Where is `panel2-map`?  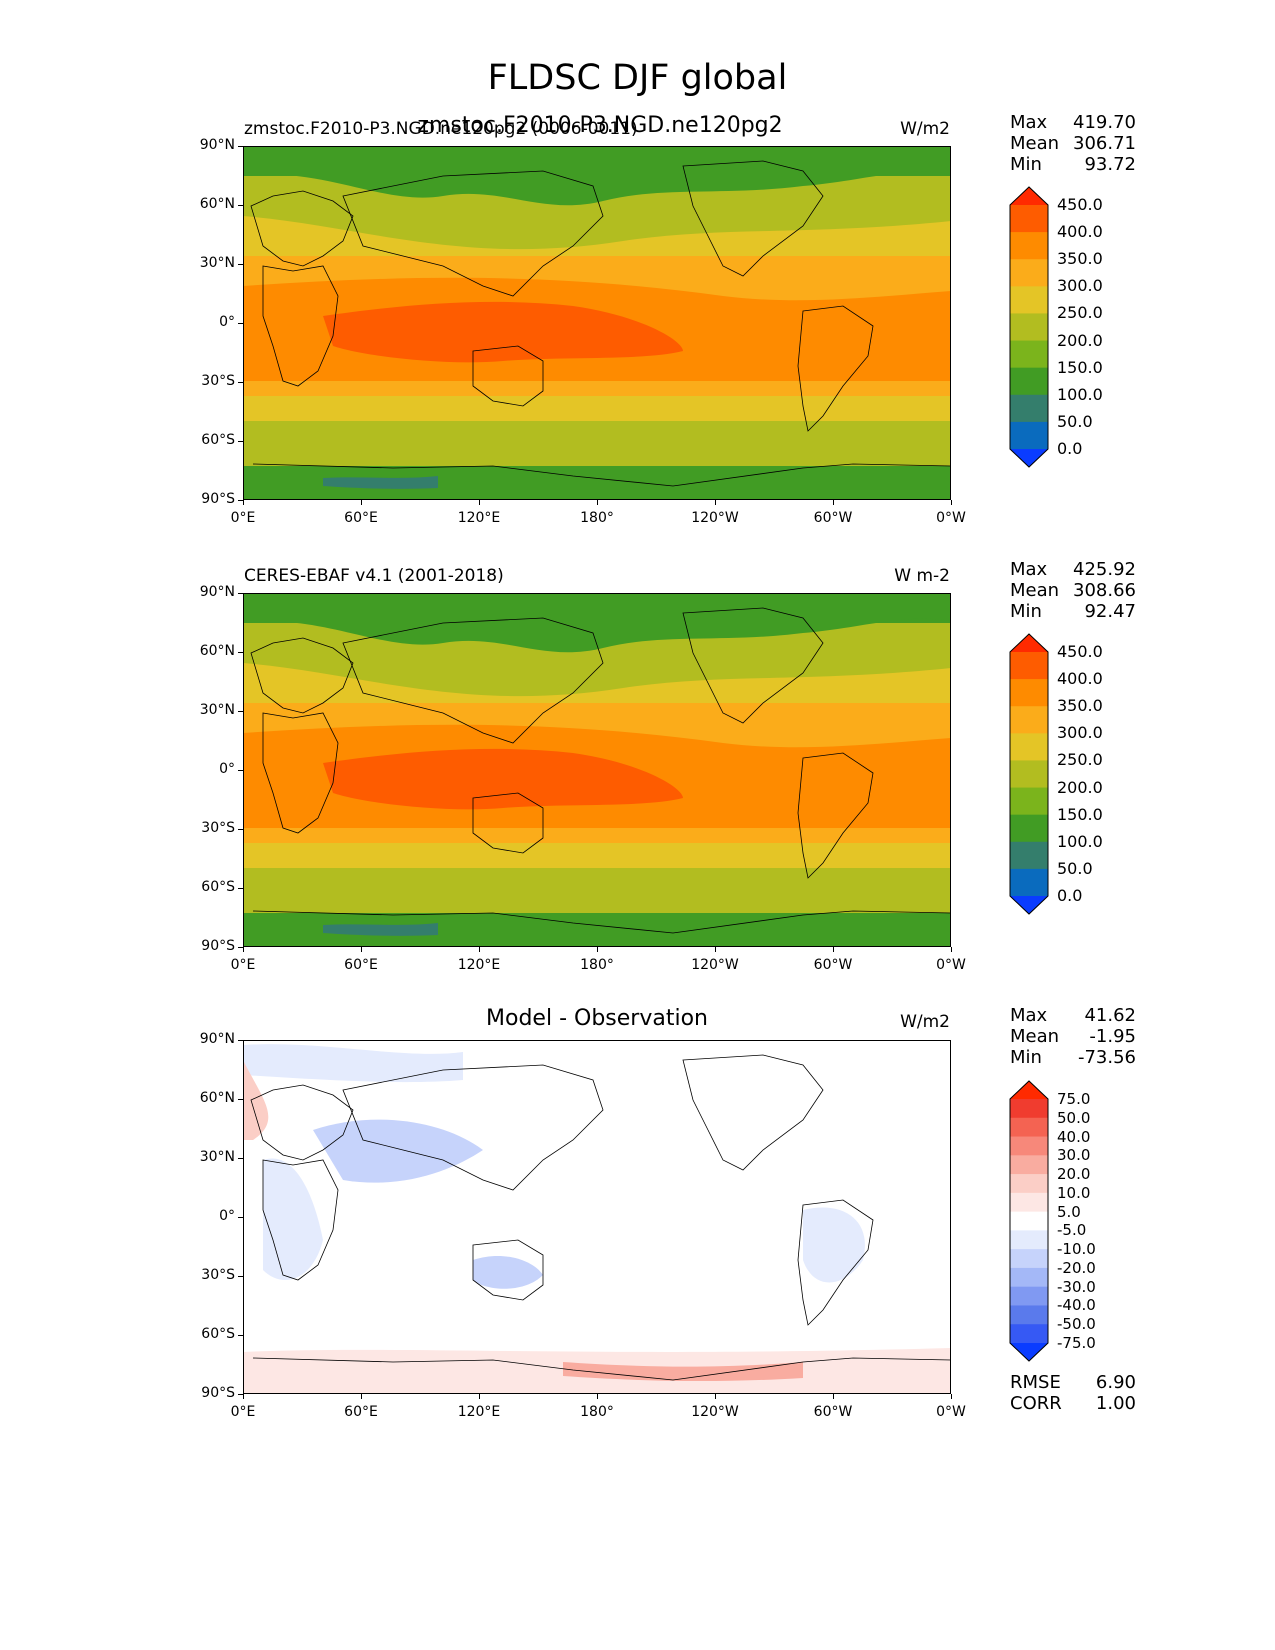 panel2-map is located at coordinates (597, 772).